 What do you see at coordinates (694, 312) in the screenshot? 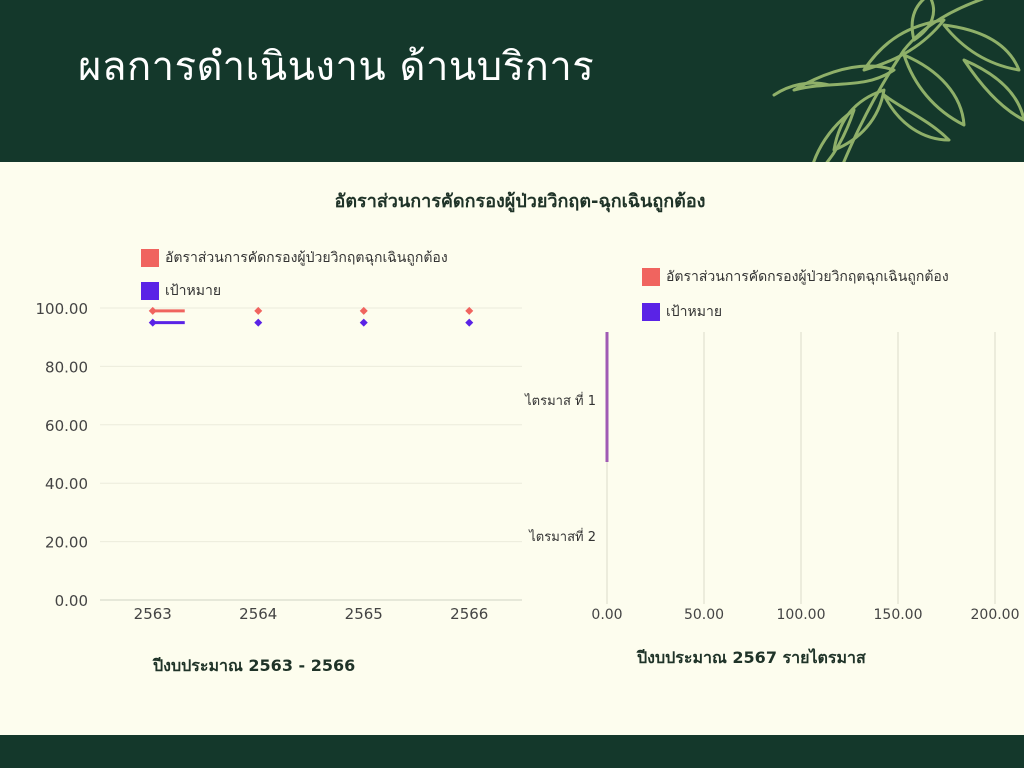
I see `legend-label-target-2567: เป้าหมาย` at bounding box center [694, 312].